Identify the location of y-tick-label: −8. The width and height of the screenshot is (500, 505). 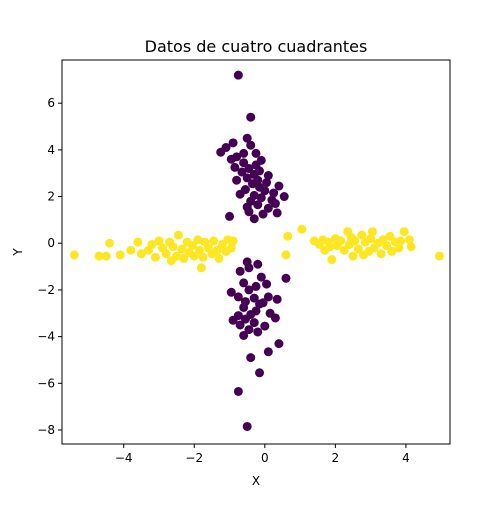
(46, 430).